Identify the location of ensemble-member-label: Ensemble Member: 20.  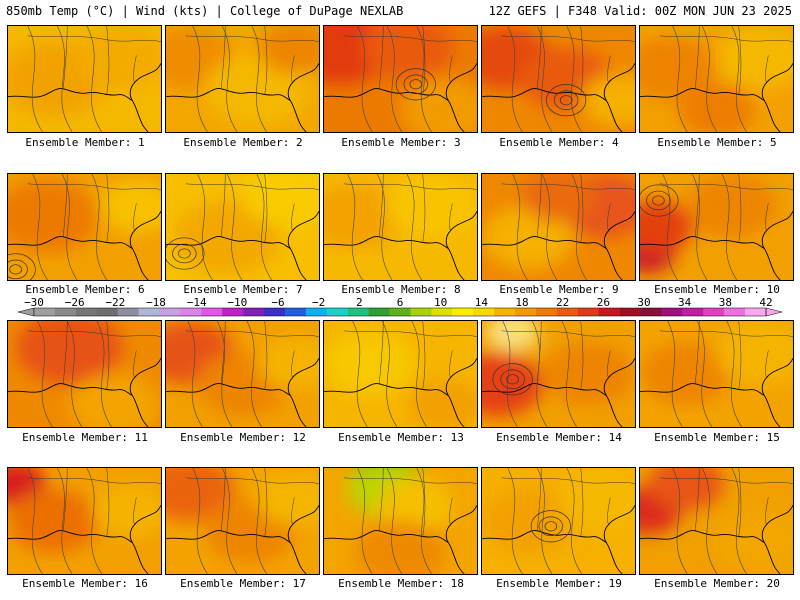
(717, 583).